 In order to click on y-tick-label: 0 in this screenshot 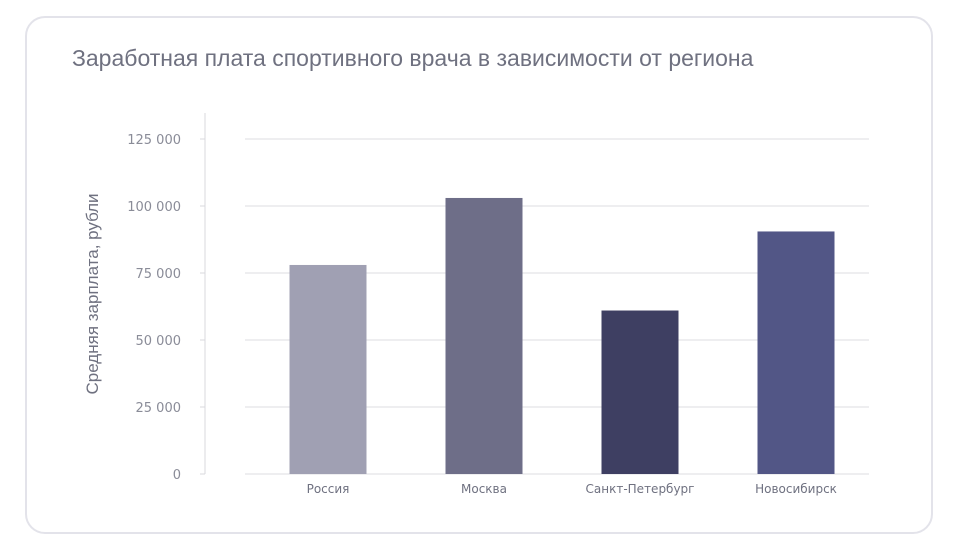, I will do `click(177, 475)`.